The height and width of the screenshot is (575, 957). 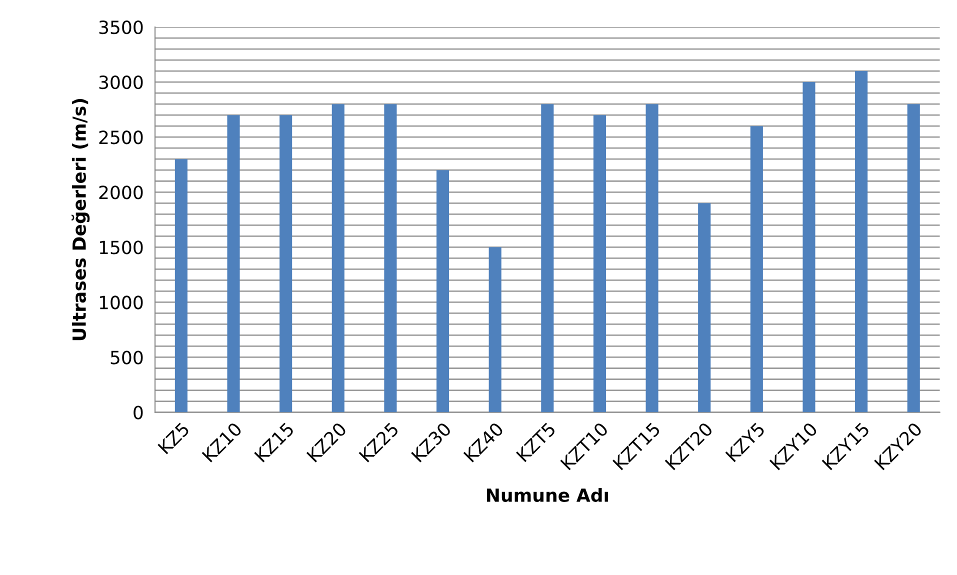 What do you see at coordinates (121, 303) in the screenshot?
I see `y-tick-label: 1000` at bounding box center [121, 303].